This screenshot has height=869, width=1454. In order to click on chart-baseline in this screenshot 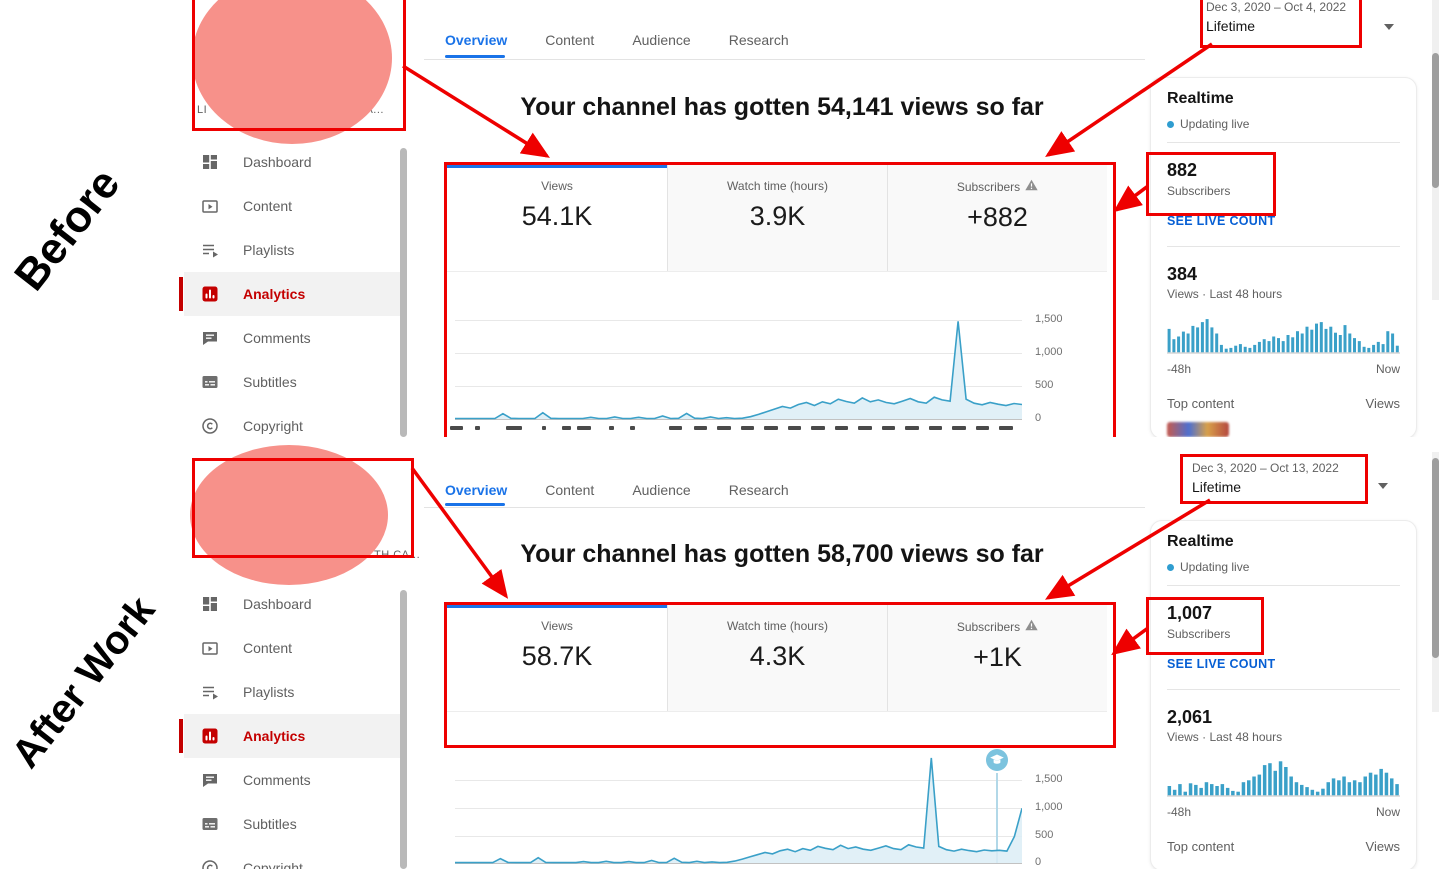, I will do `click(738, 863)`.